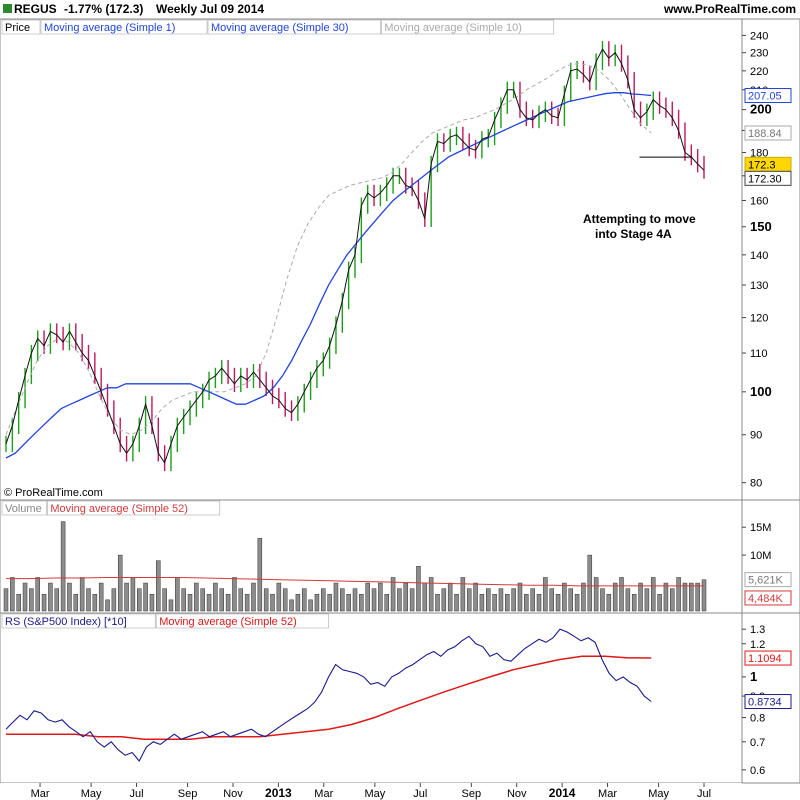 The height and width of the screenshot is (800, 800). I want to click on y-tick-label: 200, so click(761, 109).